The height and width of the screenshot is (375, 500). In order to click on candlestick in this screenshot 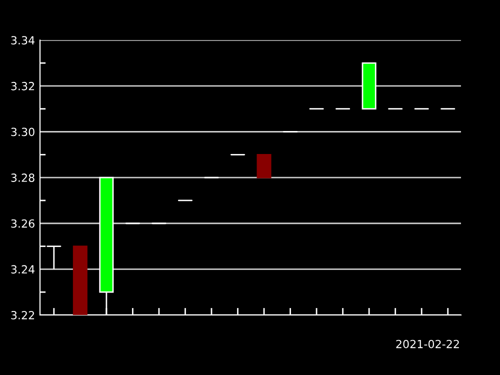, I will do `click(264, 166)`.